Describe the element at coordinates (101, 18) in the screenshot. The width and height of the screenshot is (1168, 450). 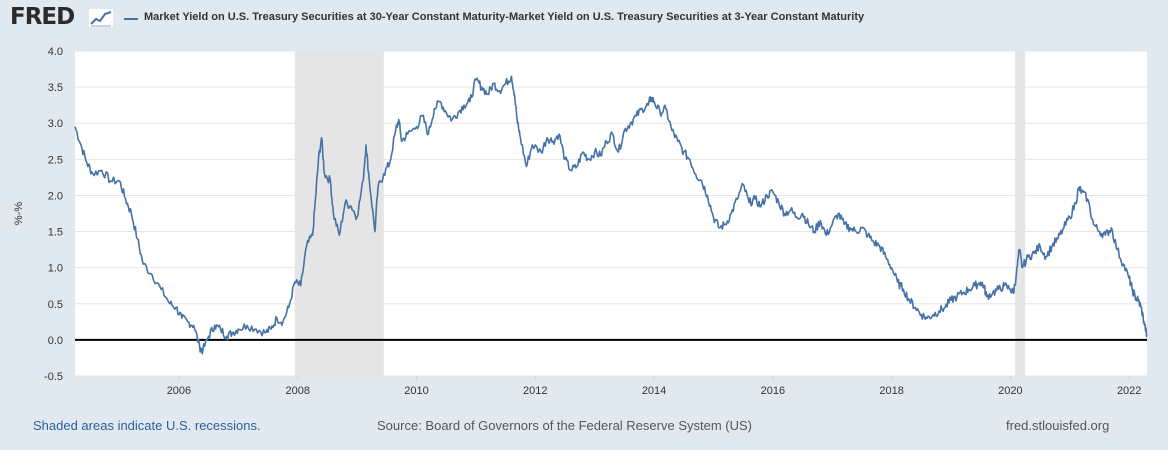
I see `line-chart-icon` at that location.